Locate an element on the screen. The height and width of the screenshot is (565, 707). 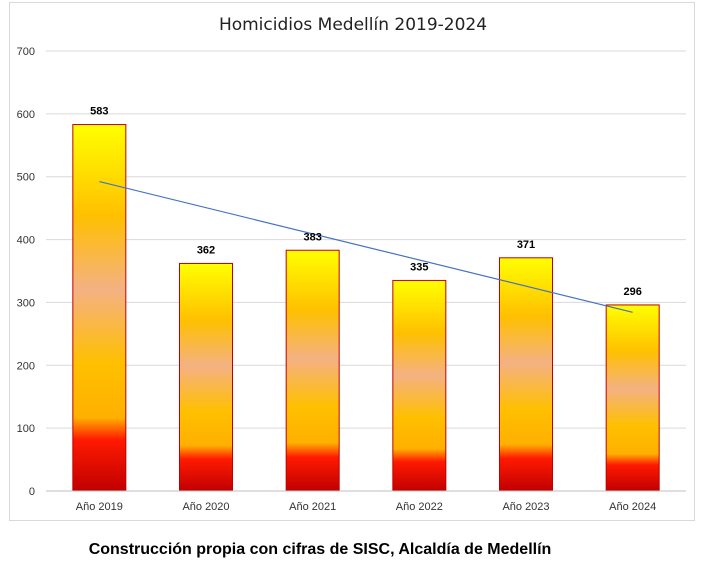
y-tick-label: 400 is located at coordinates (26, 241).